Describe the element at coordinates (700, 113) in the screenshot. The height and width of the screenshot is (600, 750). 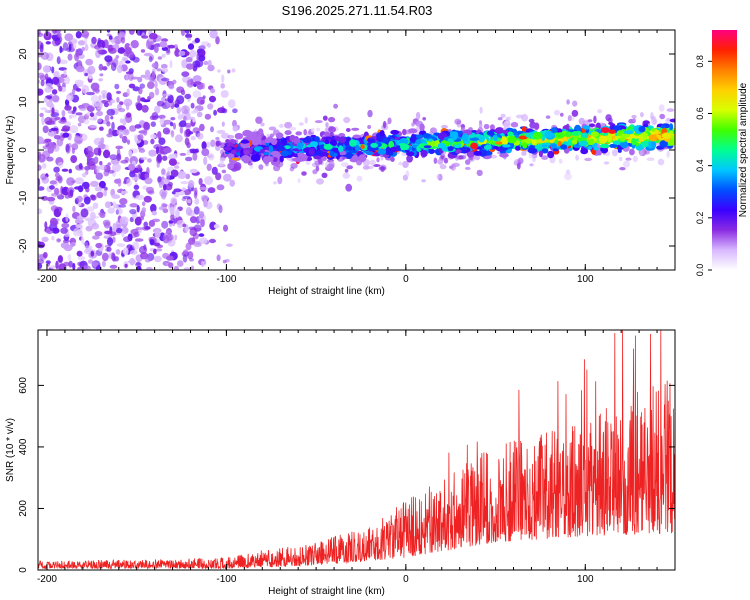
I see `colorbar-tick-label: 0.6` at that location.